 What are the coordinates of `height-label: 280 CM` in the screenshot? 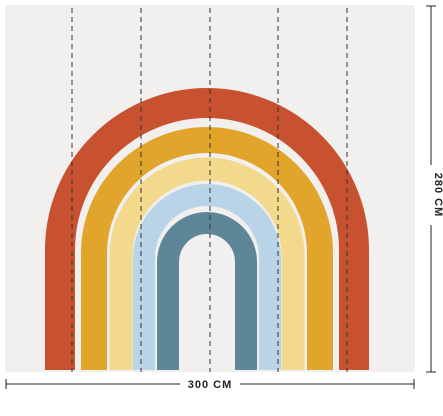 It's located at (437, 195).